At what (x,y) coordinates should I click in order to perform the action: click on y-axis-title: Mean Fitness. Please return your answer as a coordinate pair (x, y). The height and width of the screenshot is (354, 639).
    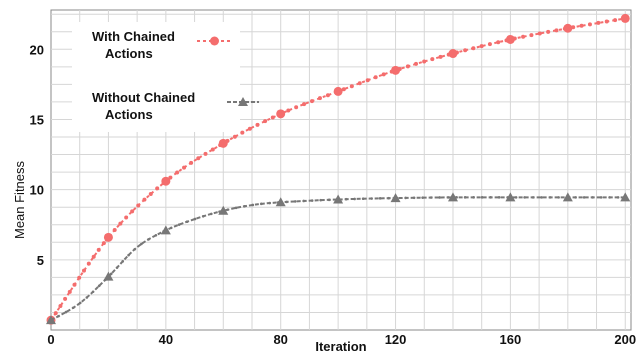
    Looking at the image, I should click on (19, 199).